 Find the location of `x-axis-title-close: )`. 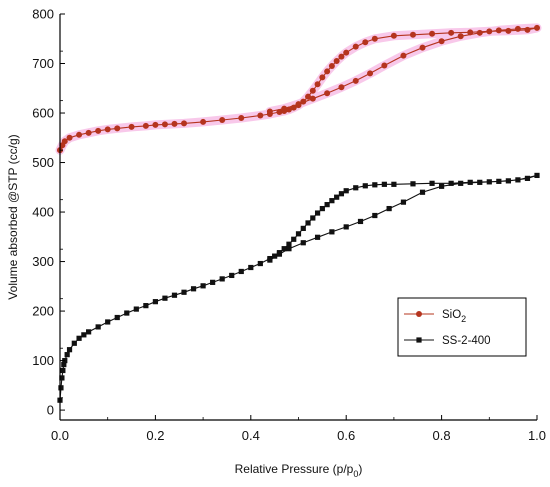

x-axis-title-close: ) is located at coordinates (360, 469).